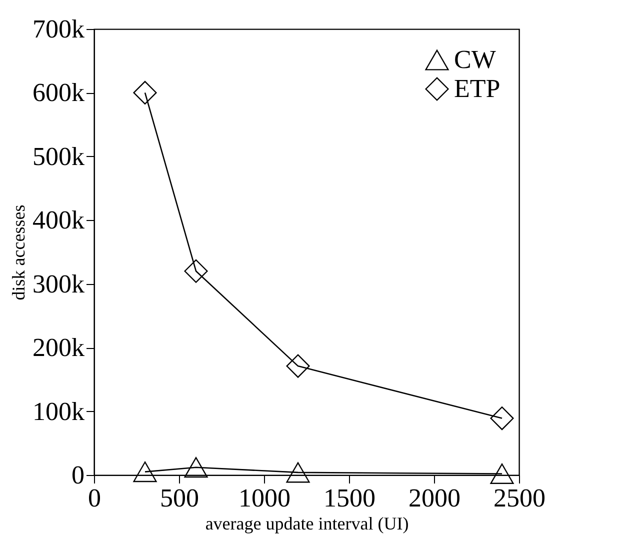 The width and height of the screenshot is (631, 552). I want to click on legend-label: ETP, so click(477, 88).